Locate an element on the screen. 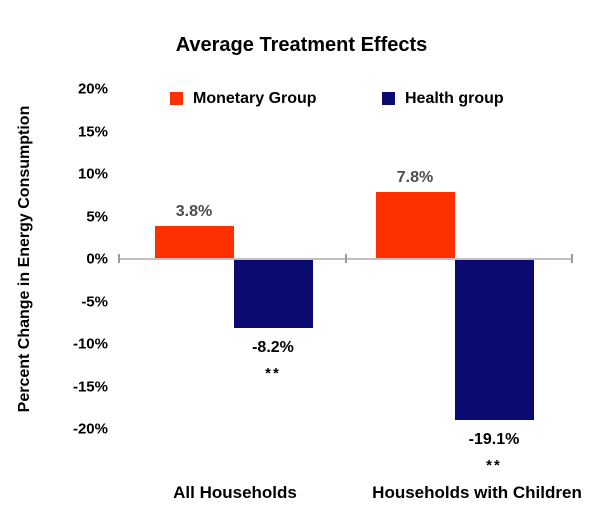  legend-item-monetary: Monetary Group is located at coordinates (243, 98).